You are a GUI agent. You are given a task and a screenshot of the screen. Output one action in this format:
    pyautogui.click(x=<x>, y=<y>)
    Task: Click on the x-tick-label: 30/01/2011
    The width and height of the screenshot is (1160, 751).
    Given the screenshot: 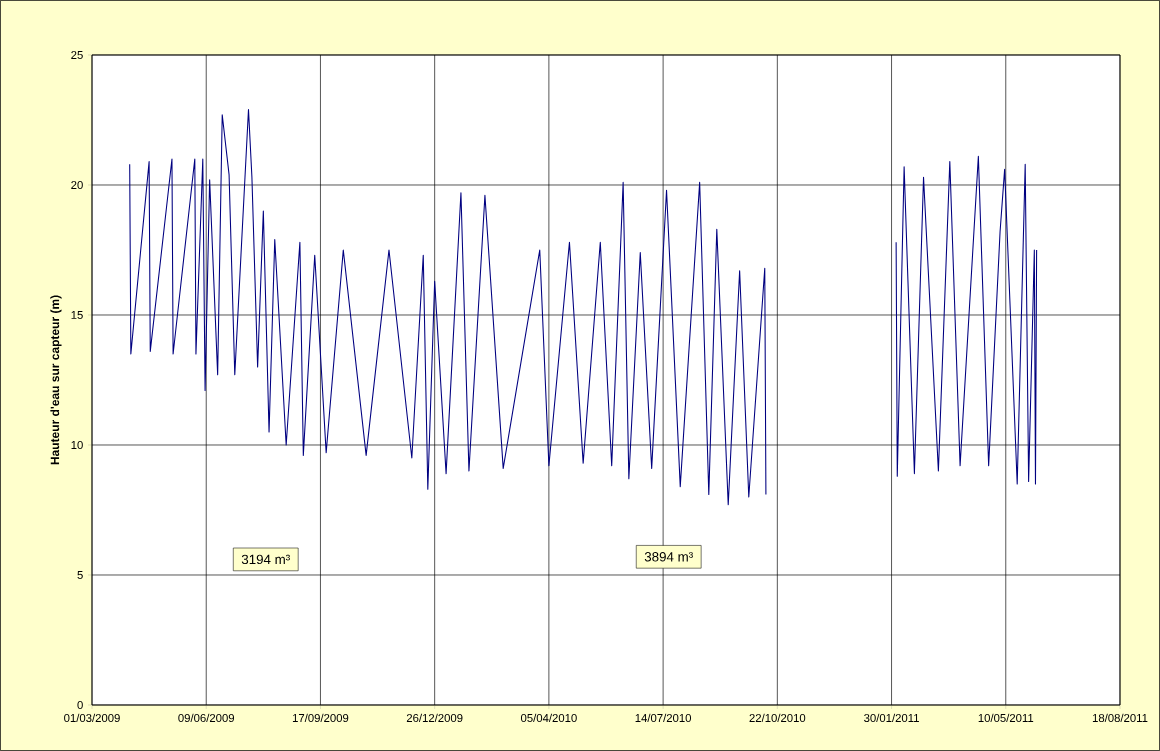 What is the action you would take?
    pyautogui.click(x=891, y=718)
    